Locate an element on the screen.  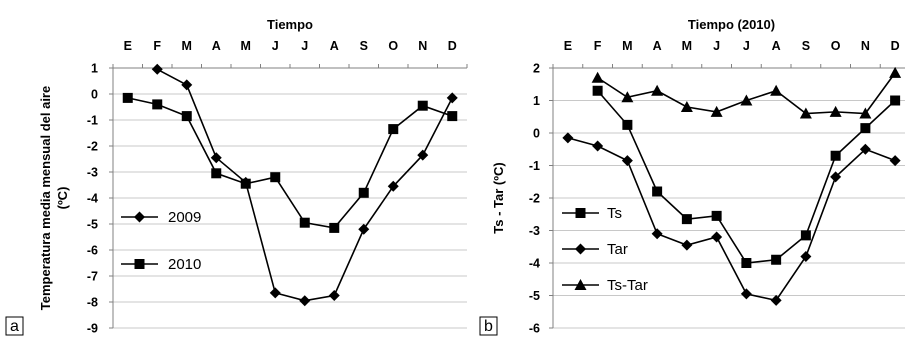
y-tick-label: -8 is located at coordinates (92, 303).